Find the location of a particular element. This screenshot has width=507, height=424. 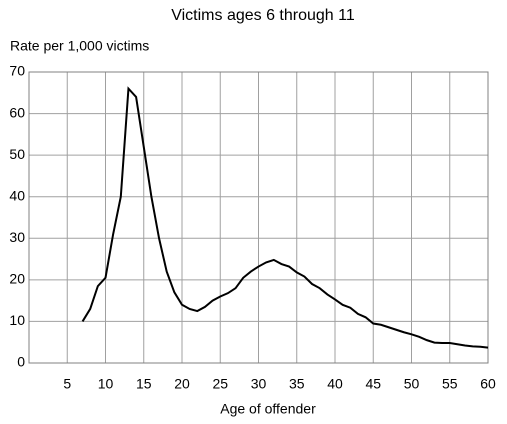

x-tick-label: 5 is located at coordinates (67, 384).